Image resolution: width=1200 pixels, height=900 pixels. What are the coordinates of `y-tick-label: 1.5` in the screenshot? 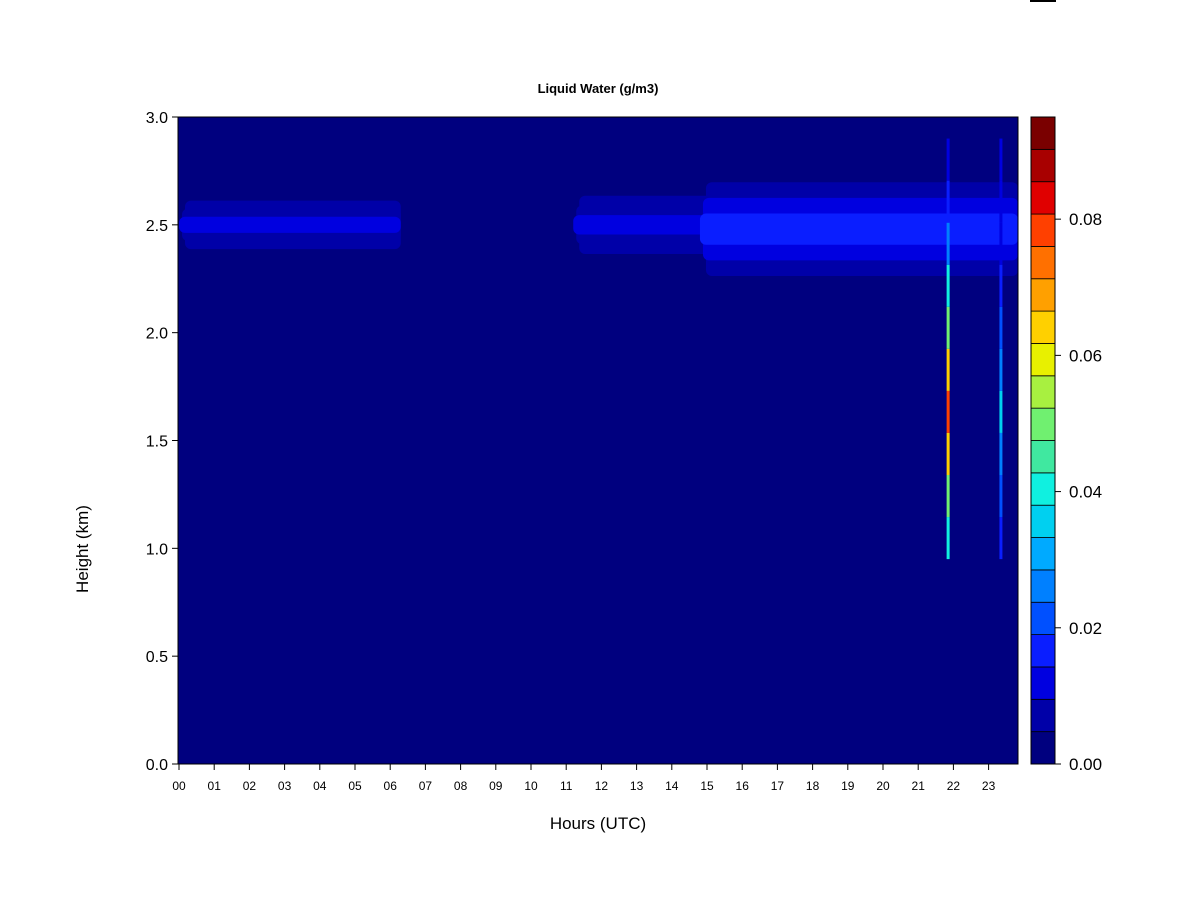 It's located at (157, 442).